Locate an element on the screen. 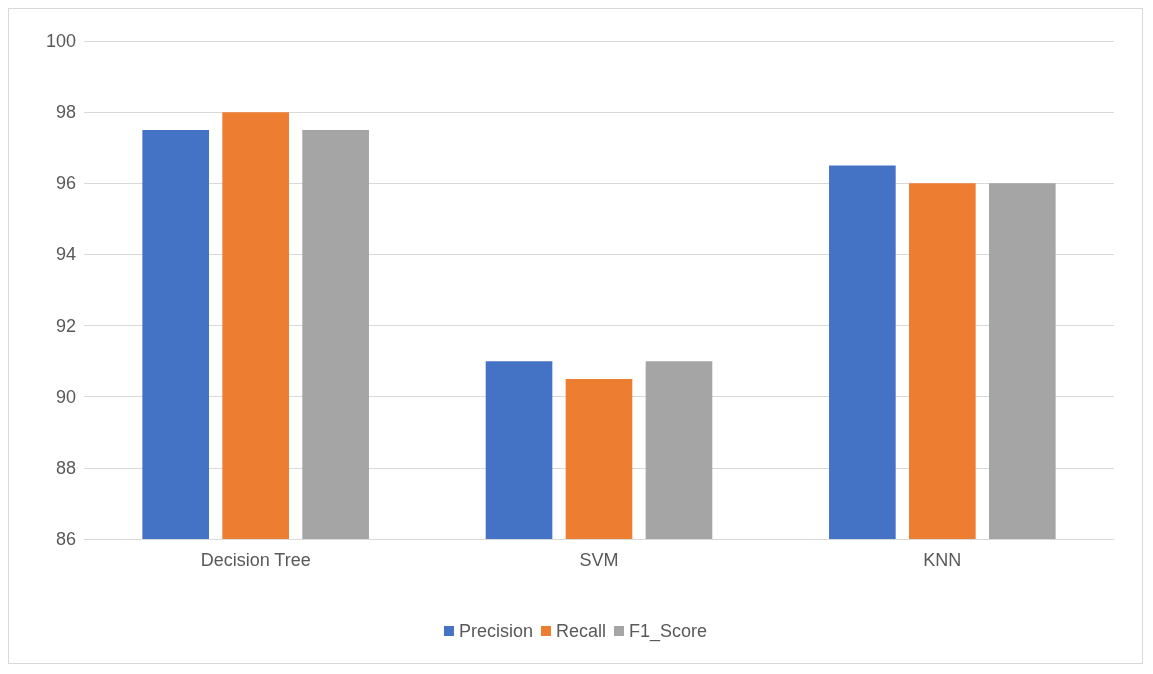  y-tick-label: 94 is located at coordinates (65, 254).